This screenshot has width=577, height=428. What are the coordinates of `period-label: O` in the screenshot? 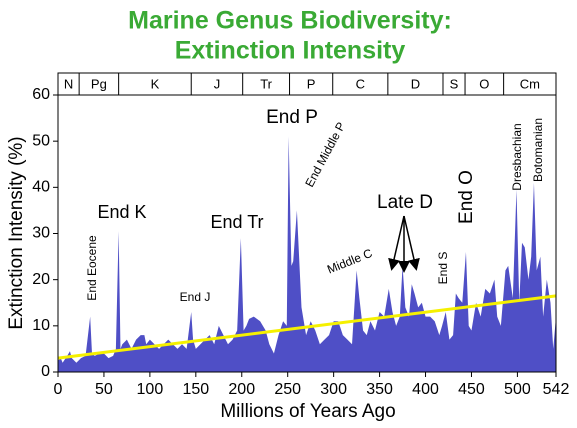 It's located at (484, 83).